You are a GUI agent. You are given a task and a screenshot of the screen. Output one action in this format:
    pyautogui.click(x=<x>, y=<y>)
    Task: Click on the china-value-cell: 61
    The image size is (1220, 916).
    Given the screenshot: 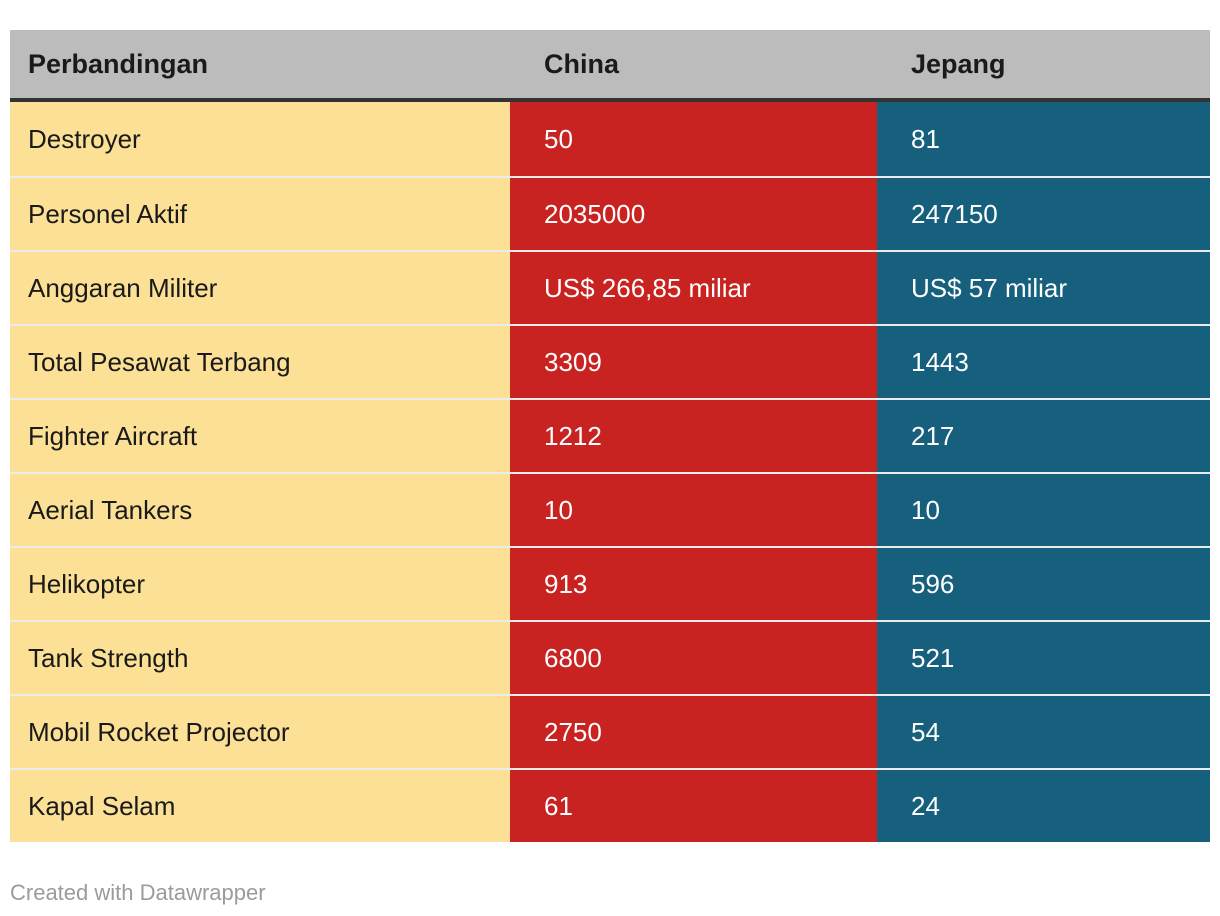 What is the action you would take?
    pyautogui.click(x=693, y=806)
    